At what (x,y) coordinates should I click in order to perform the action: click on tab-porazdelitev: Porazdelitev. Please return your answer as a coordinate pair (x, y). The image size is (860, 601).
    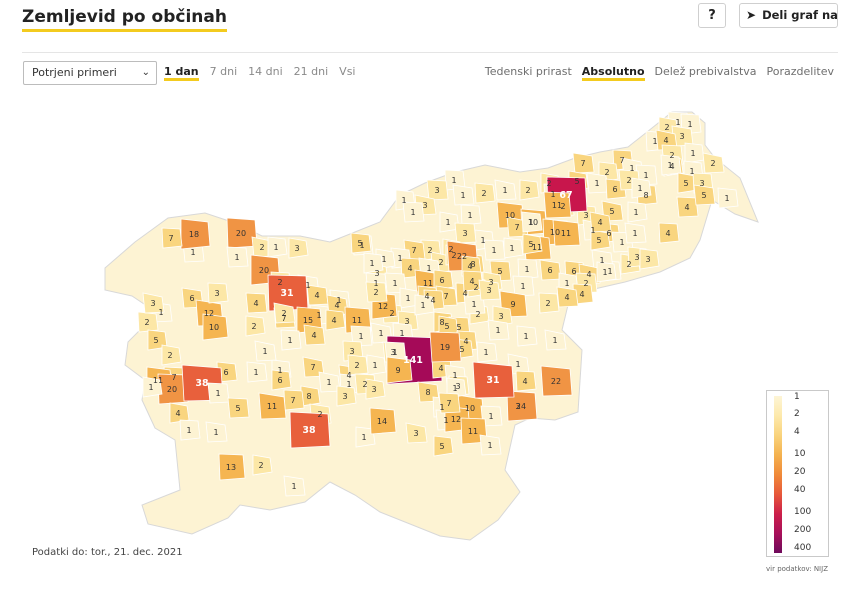
    Looking at the image, I should click on (800, 71).